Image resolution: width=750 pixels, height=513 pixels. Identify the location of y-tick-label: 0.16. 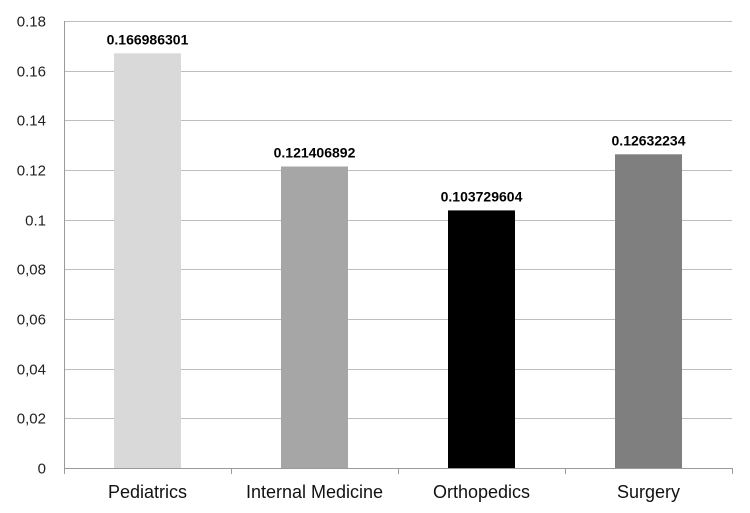
(31, 72).